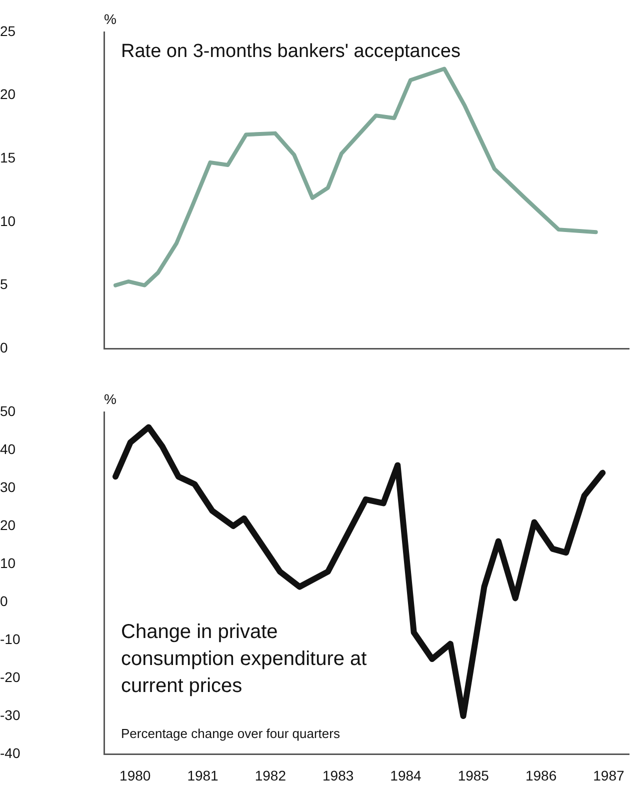  What do you see at coordinates (474, 775) in the screenshot?
I see `x-tick-label: 1985` at bounding box center [474, 775].